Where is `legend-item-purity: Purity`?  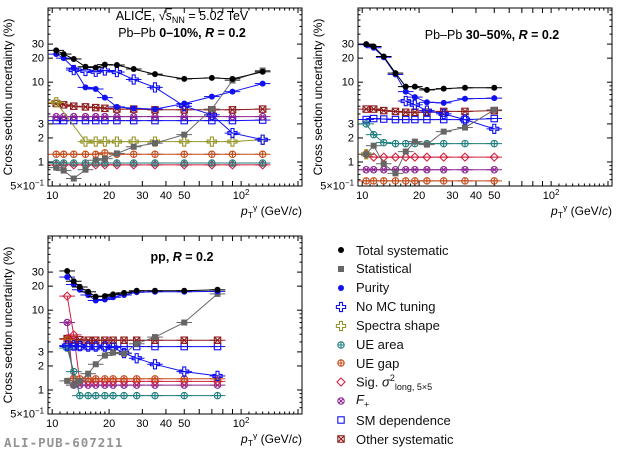 legend-item-purity: Purity is located at coordinates (360, 288).